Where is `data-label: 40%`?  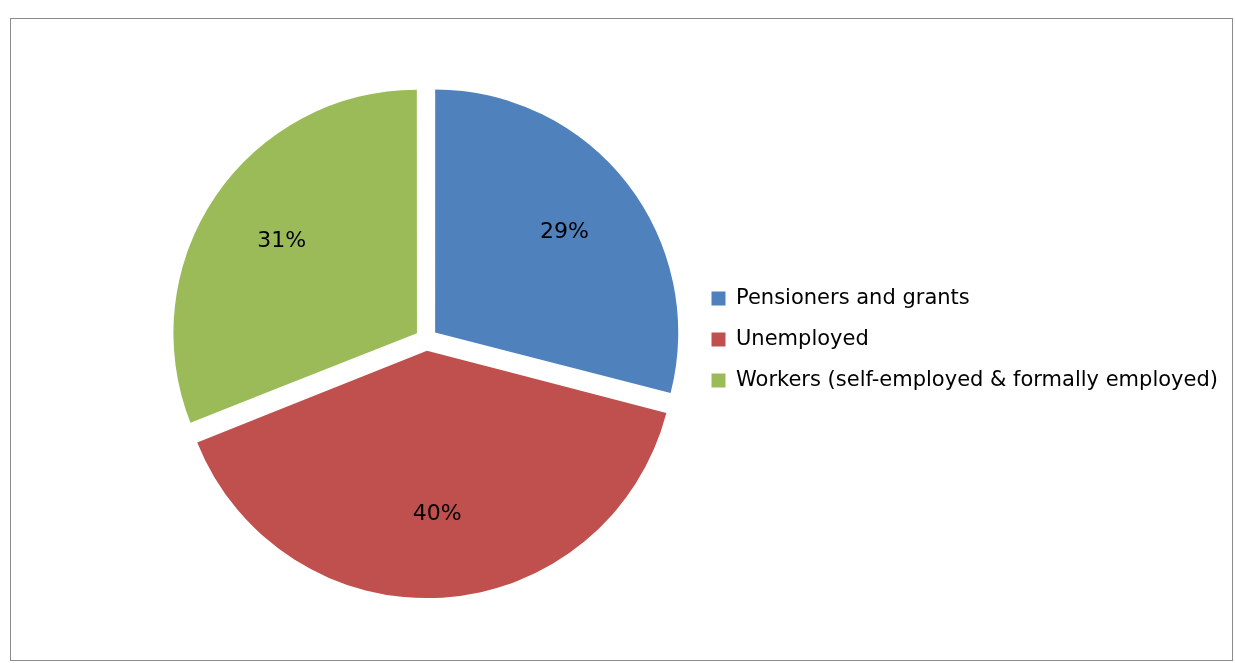 data-label: 40% is located at coordinates (437, 512).